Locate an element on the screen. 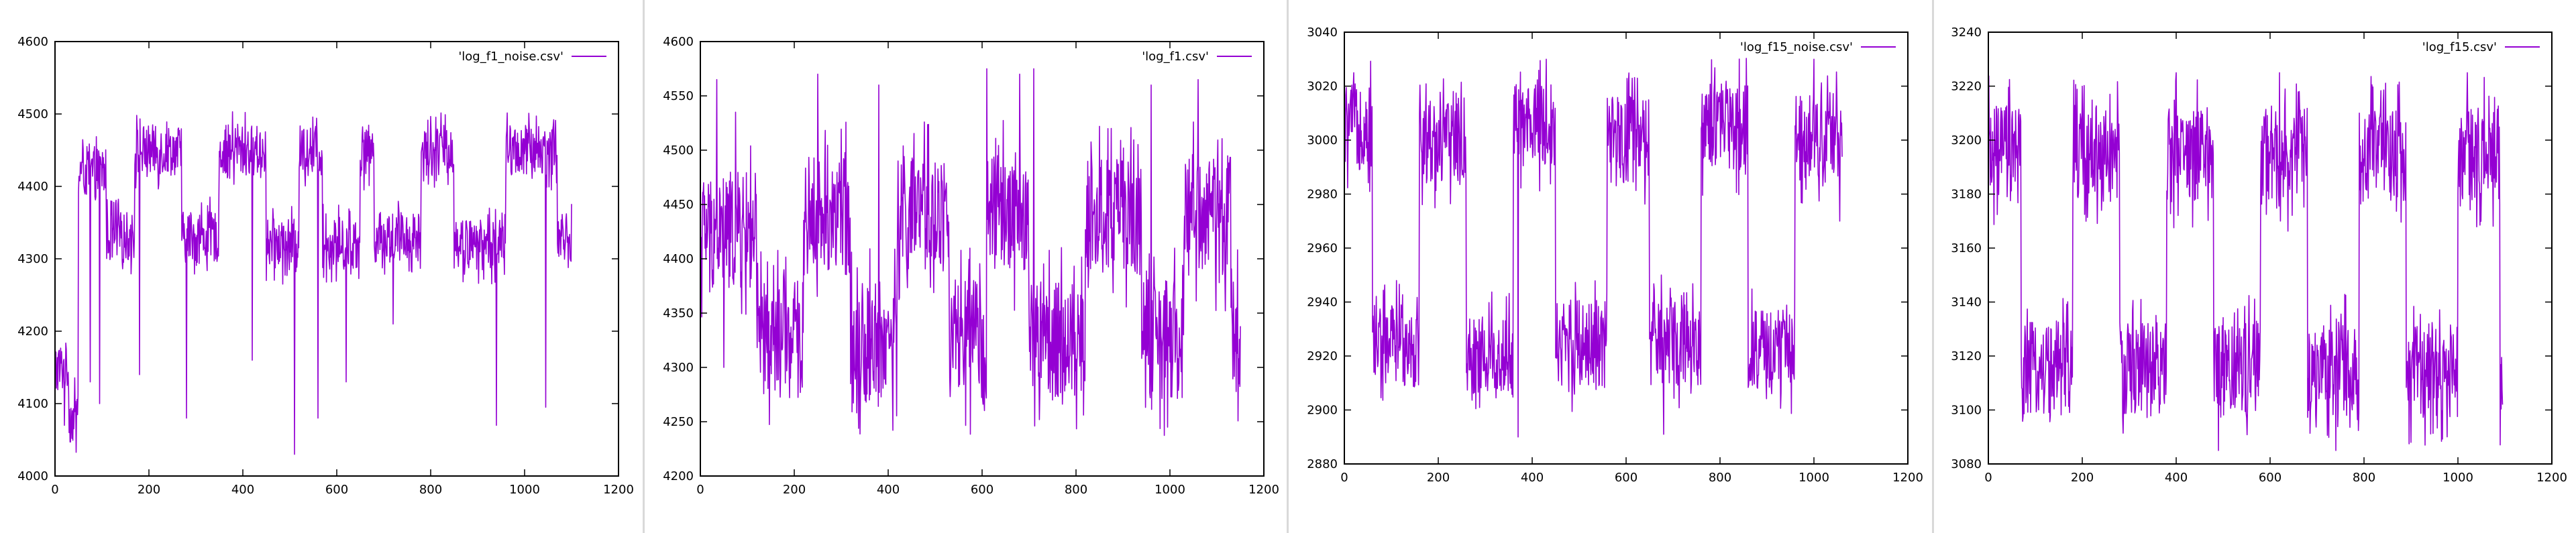 Image resolution: width=2576 pixels, height=533 pixels. y-tick-label: 3080 is located at coordinates (1966, 464).